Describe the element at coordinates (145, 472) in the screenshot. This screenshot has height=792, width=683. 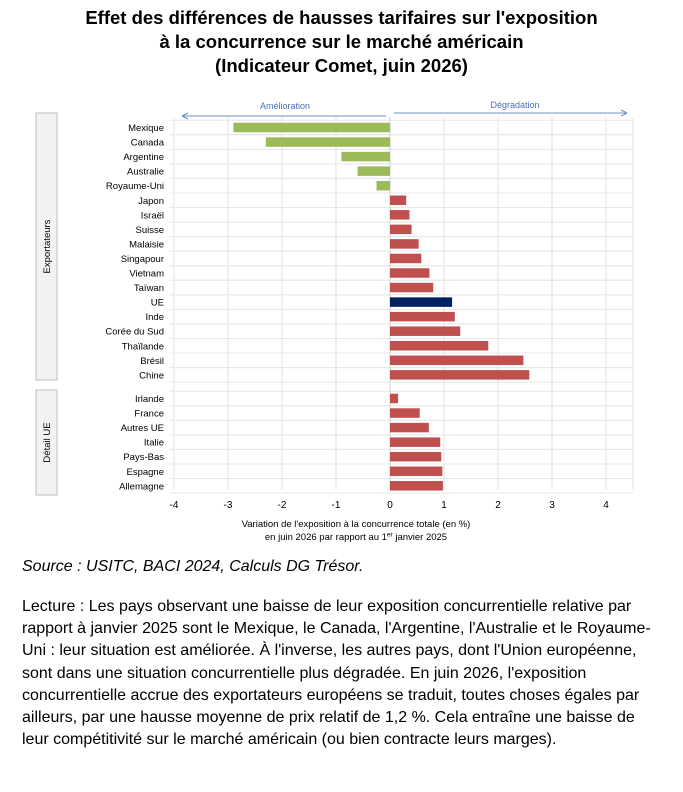
I see `category-label: Espagne` at that location.